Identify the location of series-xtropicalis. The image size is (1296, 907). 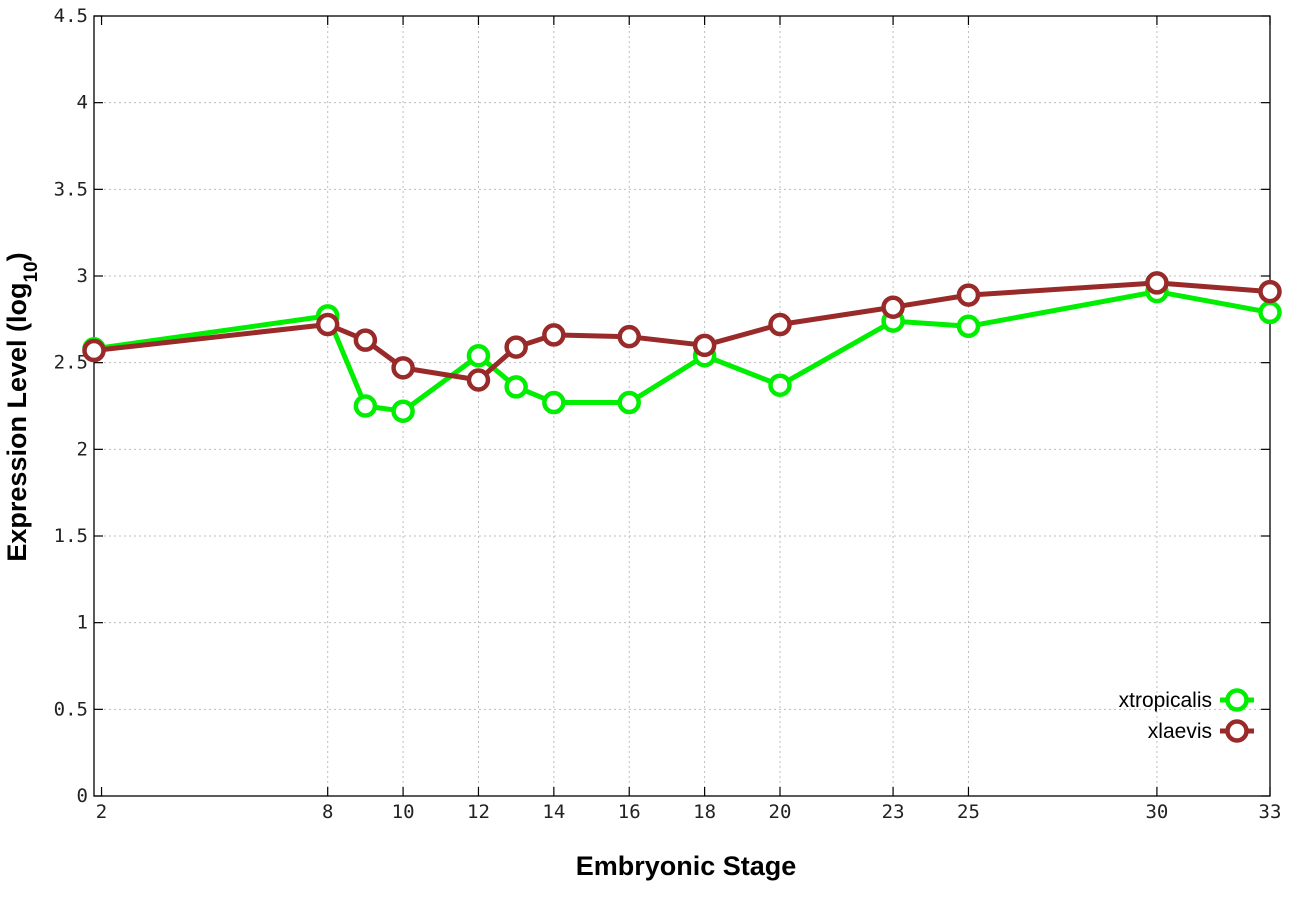
(682, 351).